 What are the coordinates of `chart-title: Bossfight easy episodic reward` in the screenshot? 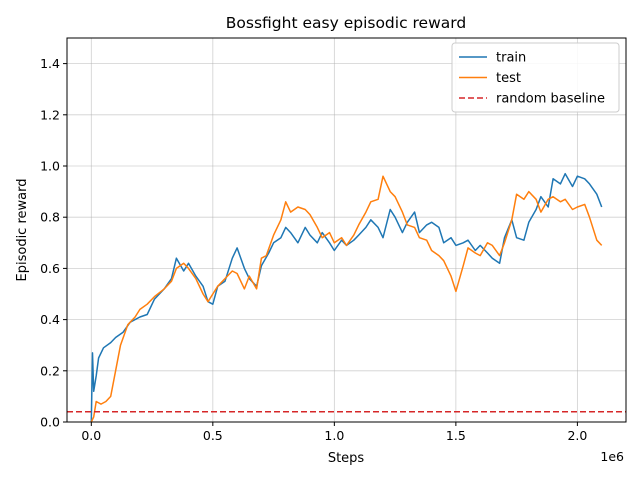 It's located at (346, 23).